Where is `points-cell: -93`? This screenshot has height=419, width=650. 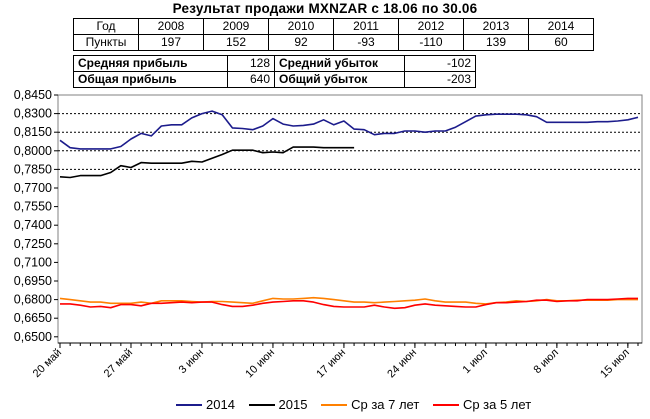
points-cell: -93 is located at coordinates (366, 42).